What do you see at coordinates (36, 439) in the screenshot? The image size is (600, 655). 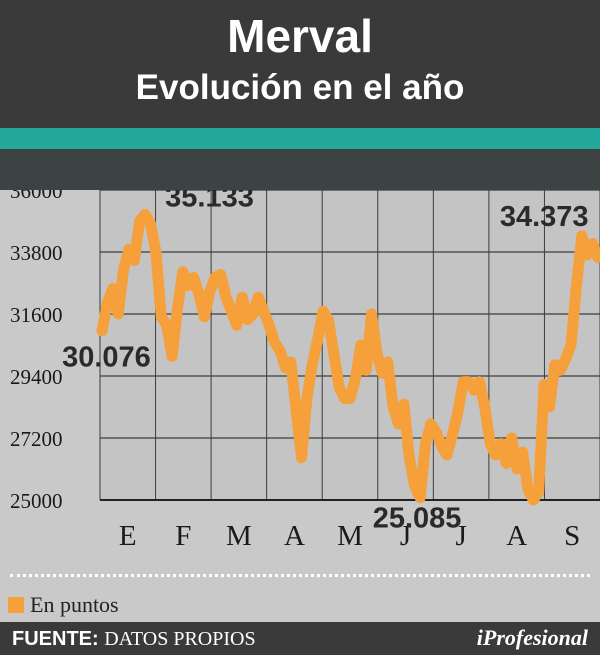 I see `y-tick-label: 27200` at bounding box center [36, 439].